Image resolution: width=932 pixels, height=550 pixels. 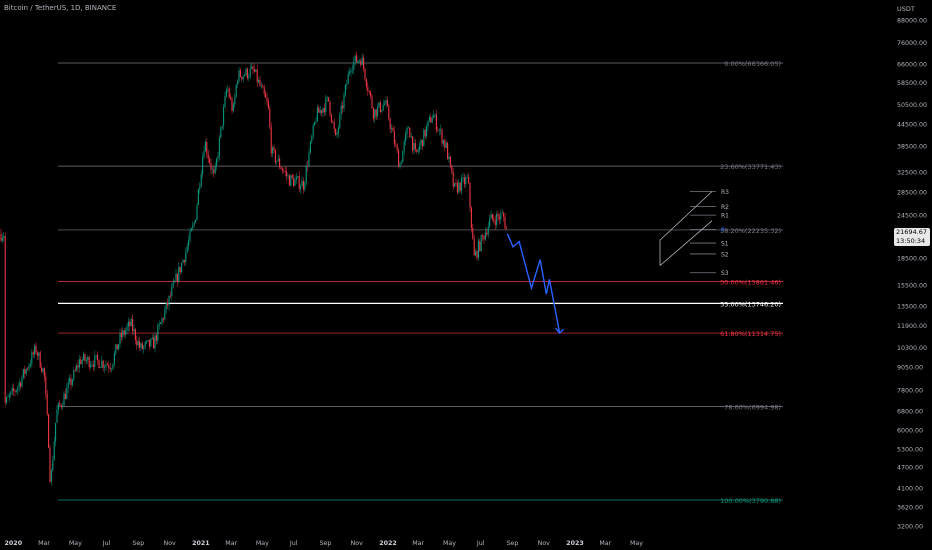 What do you see at coordinates (750, 282) in the screenshot?
I see `fib-level-label: 50.00%(15861.46)` at bounding box center [750, 282].